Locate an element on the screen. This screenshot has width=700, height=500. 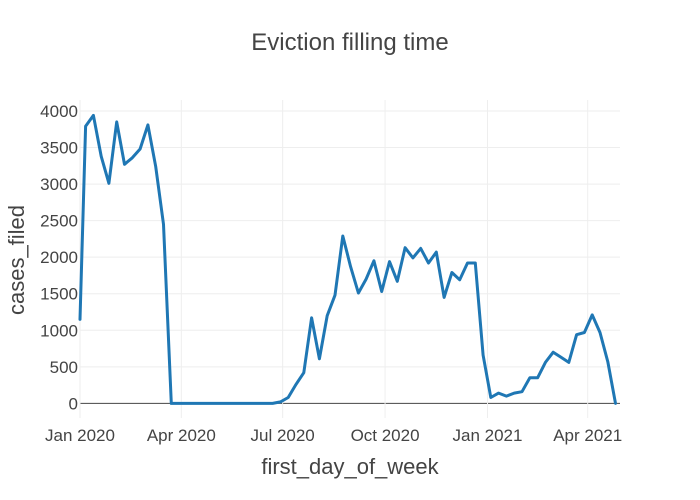
y-axis-ticks: 0 500 1000 1500 2000 2500 3000 3500 4000 is located at coordinates (59, 257).